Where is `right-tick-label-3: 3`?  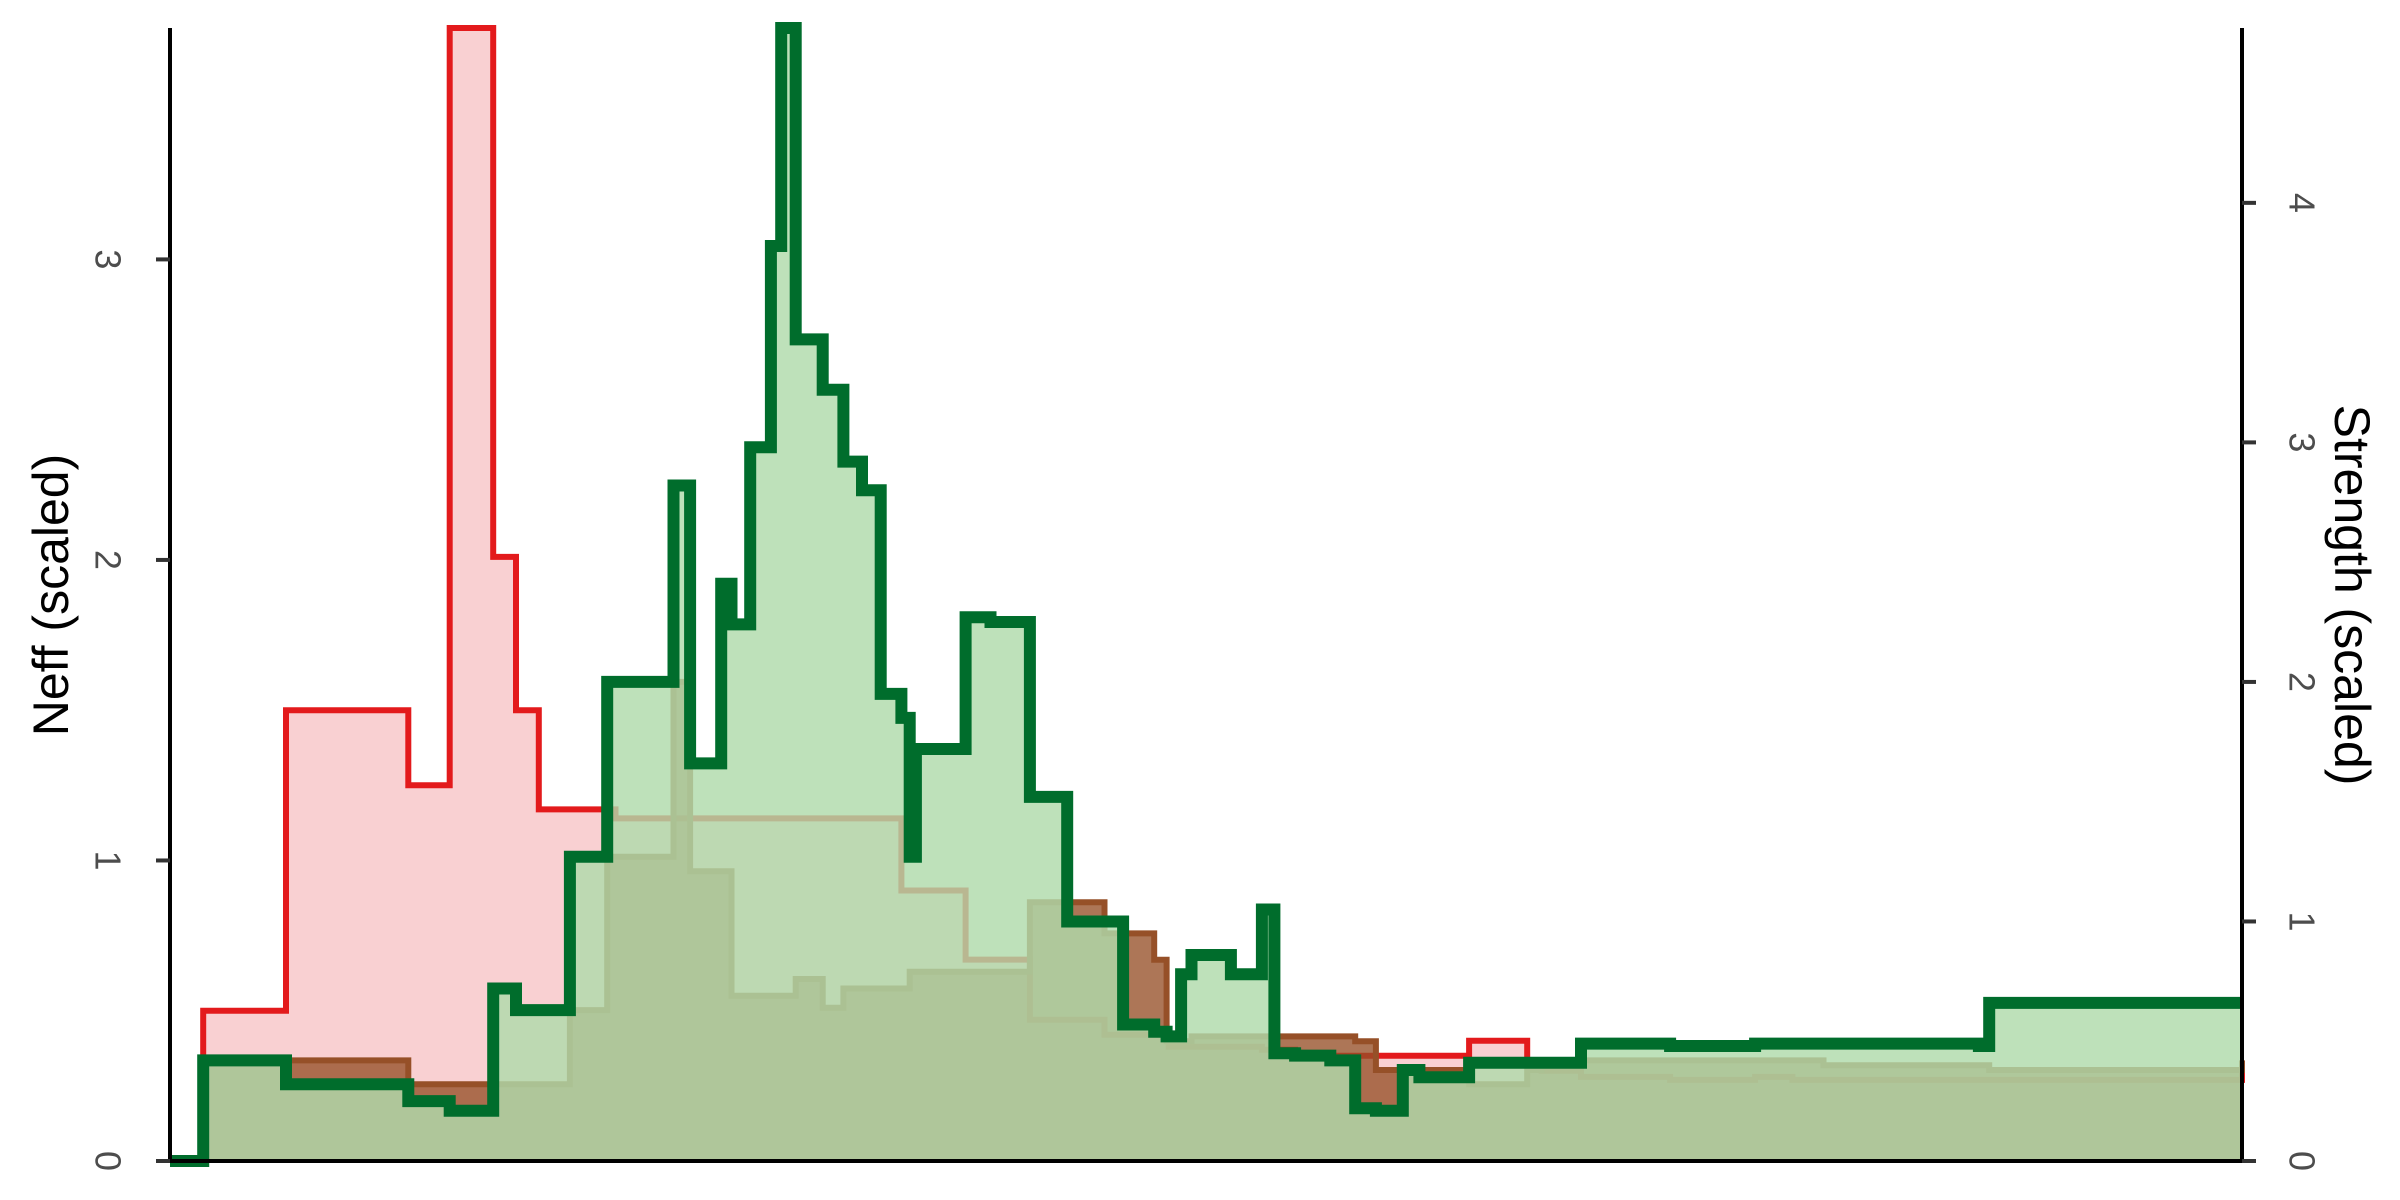
right-tick-label-3: 3 is located at coordinates (2302, 442).